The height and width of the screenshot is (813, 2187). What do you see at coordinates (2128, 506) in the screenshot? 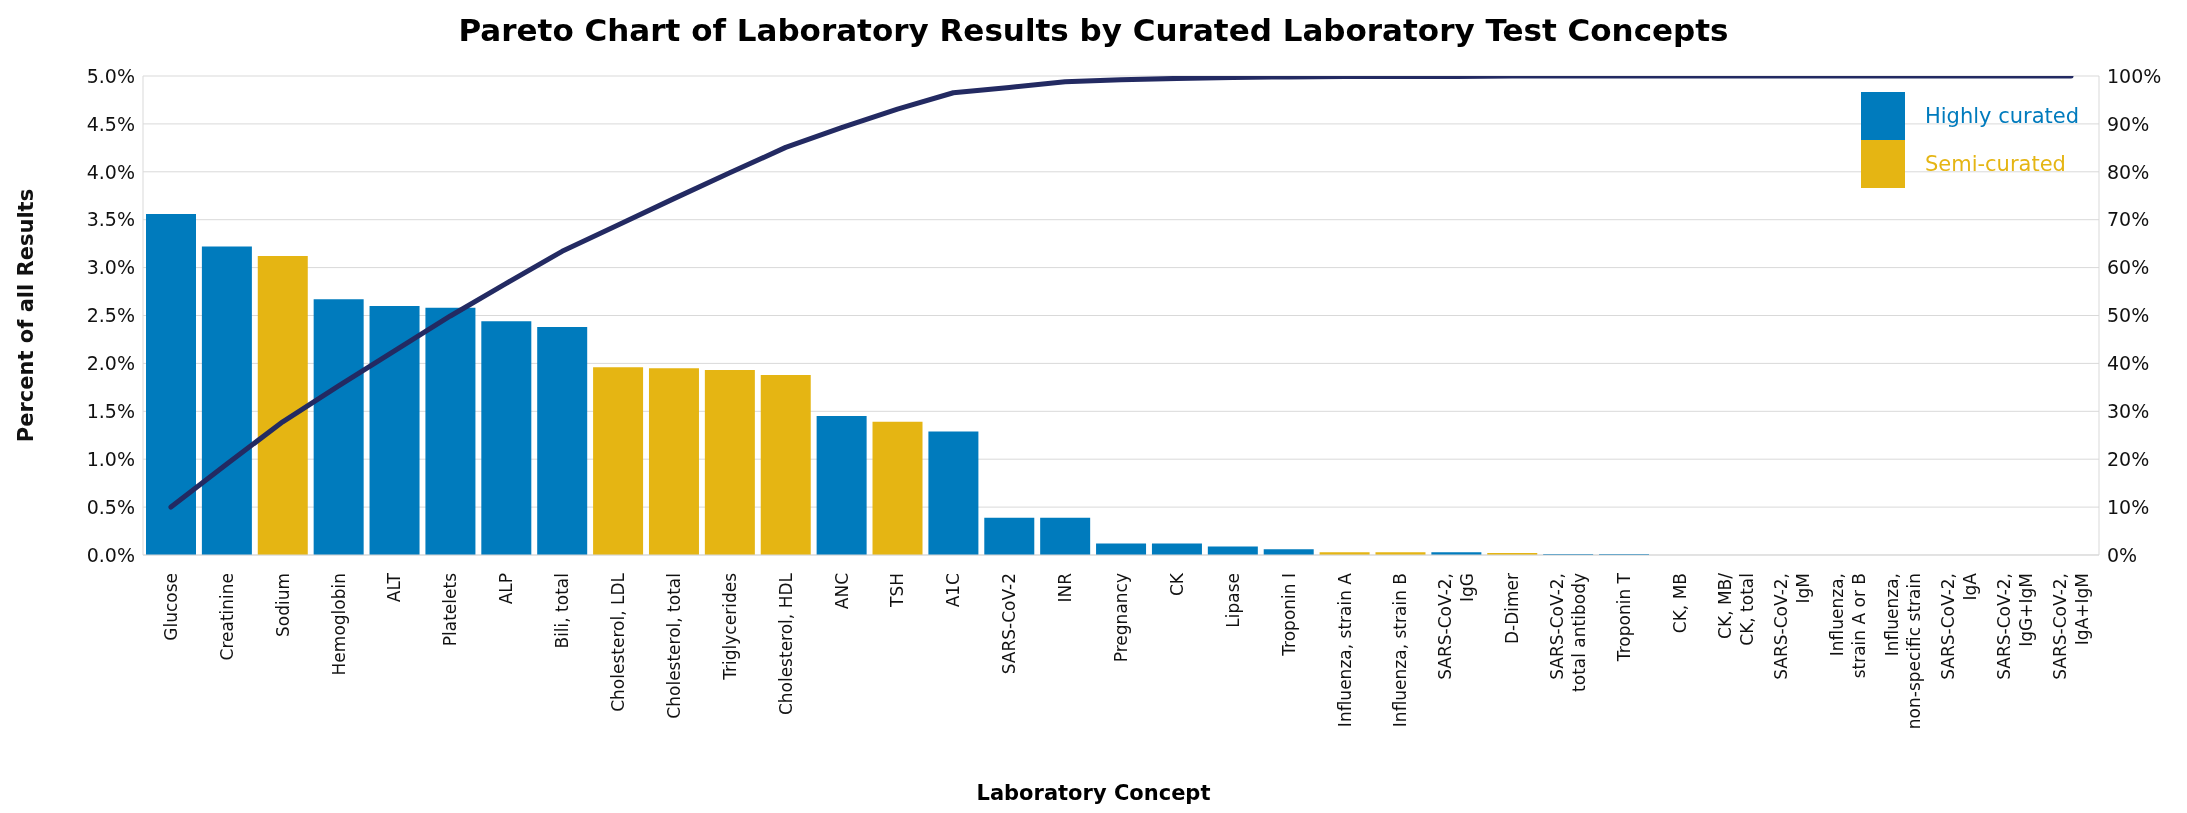
I see `y2-tick-label: 10%` at bounding box center [2128, 506].